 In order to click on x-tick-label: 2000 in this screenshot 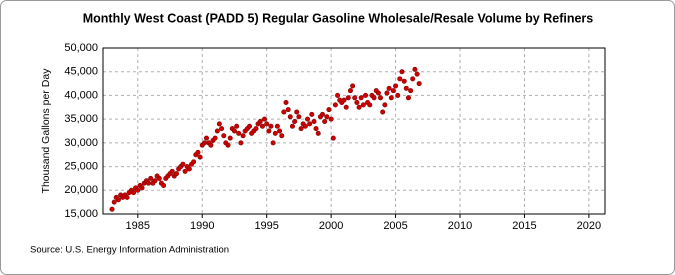, I will do `click(331, 226)`.